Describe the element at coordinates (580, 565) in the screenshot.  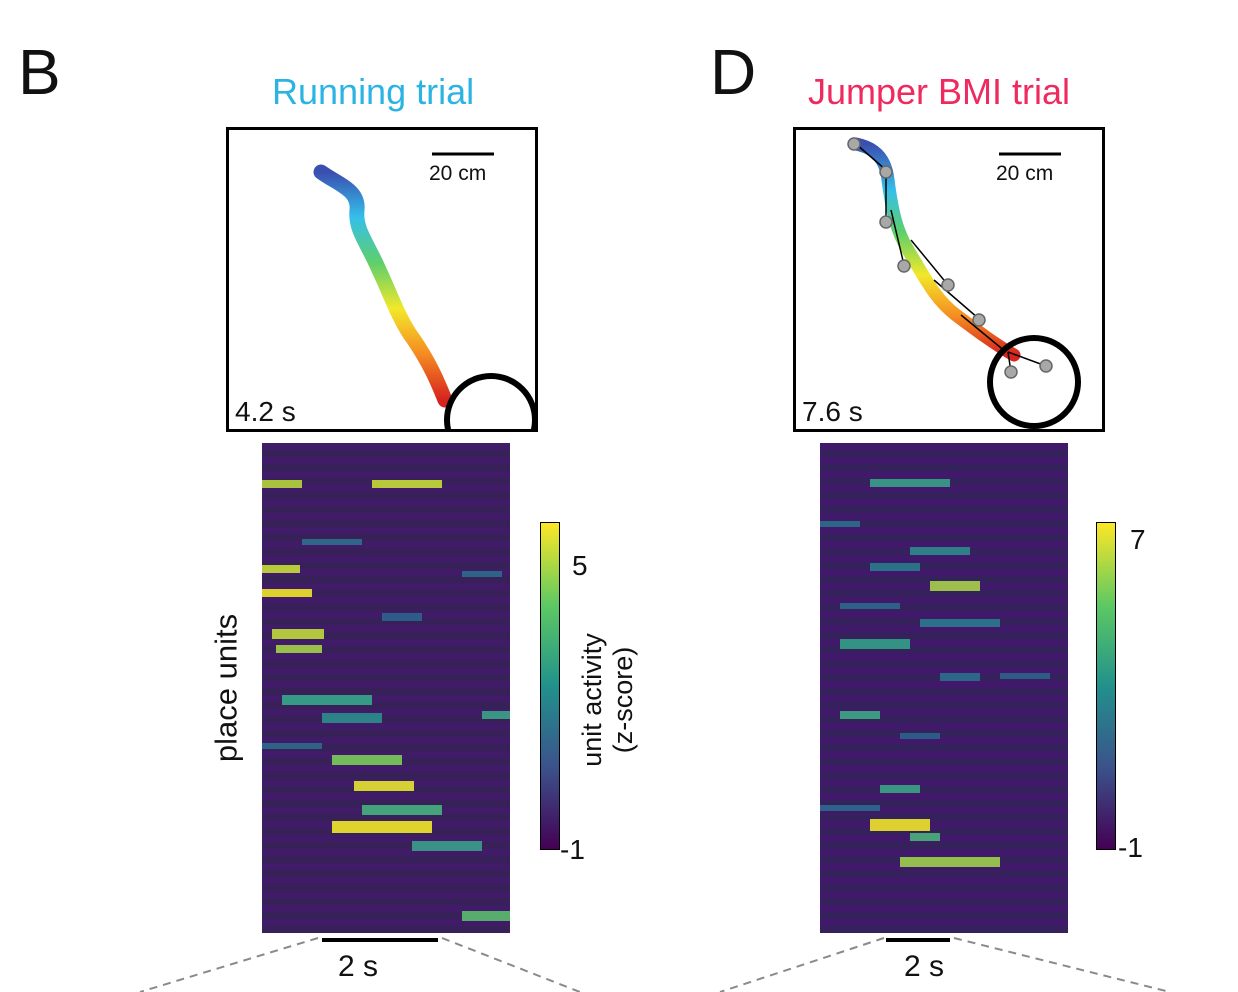
I see `colorbar-max-b: 5` at that location.